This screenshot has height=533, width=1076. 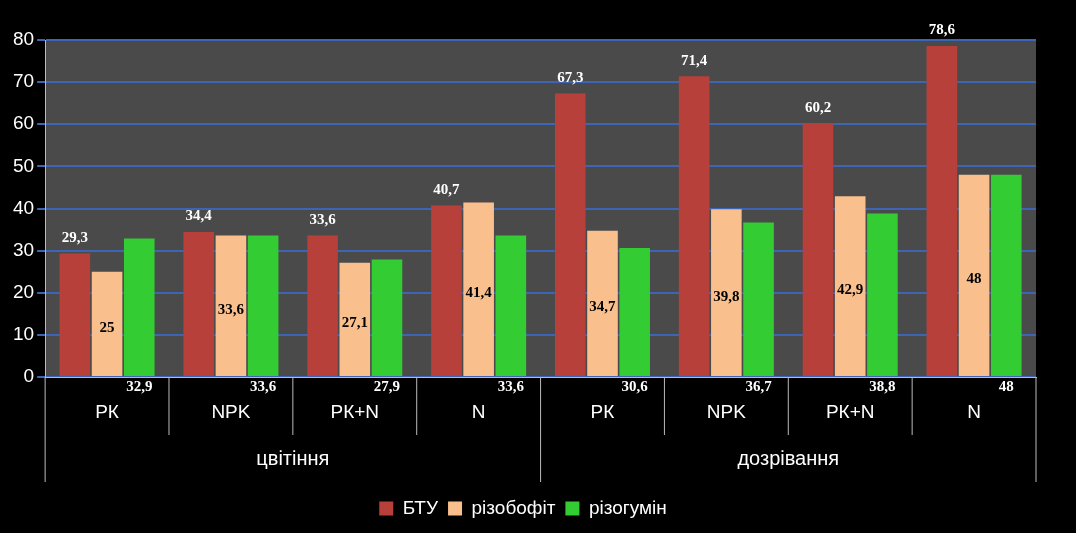 What do you see at coordinates (726, 295) in the screenshot?
I see `data-label: 39,8` at bounding box center [726, 295].